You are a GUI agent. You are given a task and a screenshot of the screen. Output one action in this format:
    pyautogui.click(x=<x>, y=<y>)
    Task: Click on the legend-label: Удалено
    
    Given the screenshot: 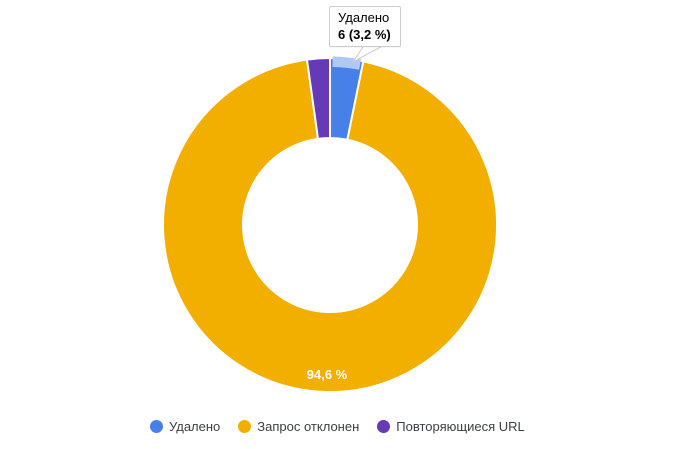 What is the action you would take?
    pyautogui.click(x=195, y=426)
    